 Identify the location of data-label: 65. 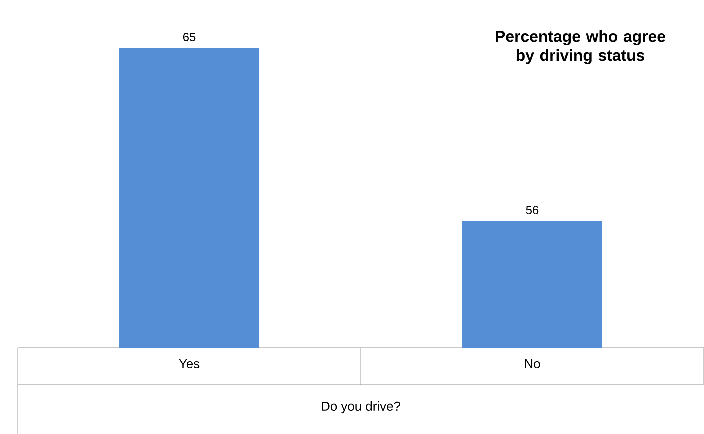
(189, 37).